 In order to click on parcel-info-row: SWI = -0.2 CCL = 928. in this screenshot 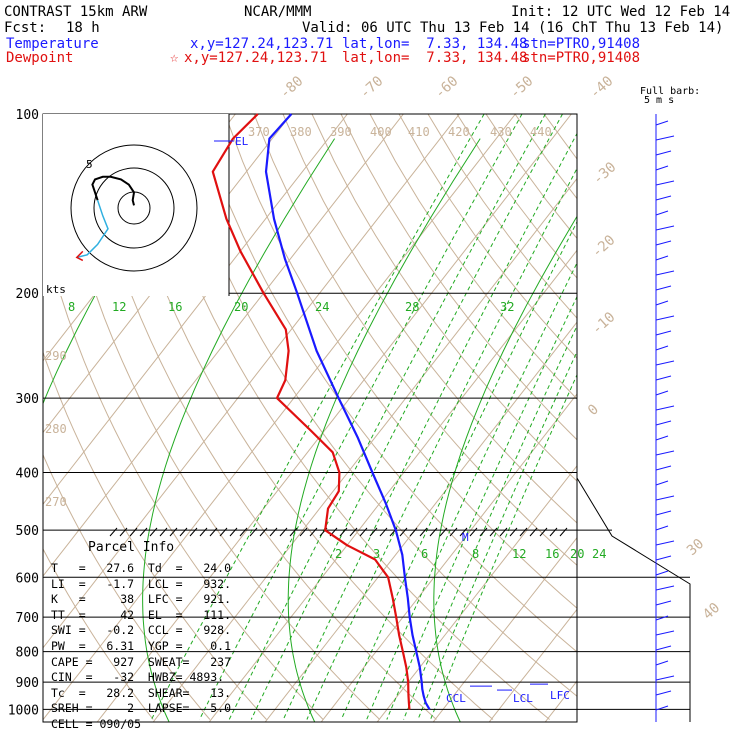, I will do `click(141, 630)`.